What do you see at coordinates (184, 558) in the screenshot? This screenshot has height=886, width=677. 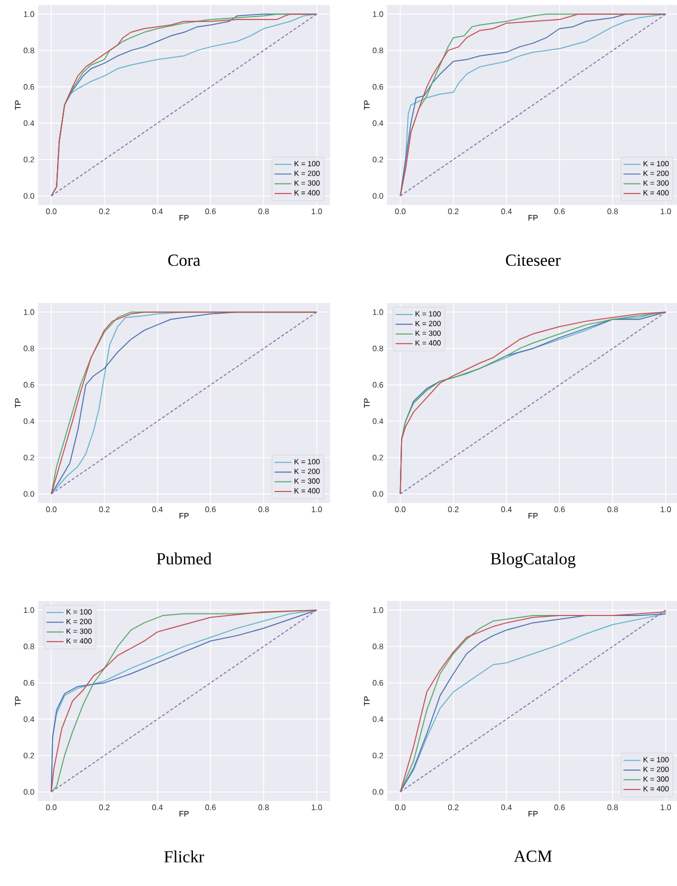 I see `text: Pubmed` at bounding box center [184, 558].